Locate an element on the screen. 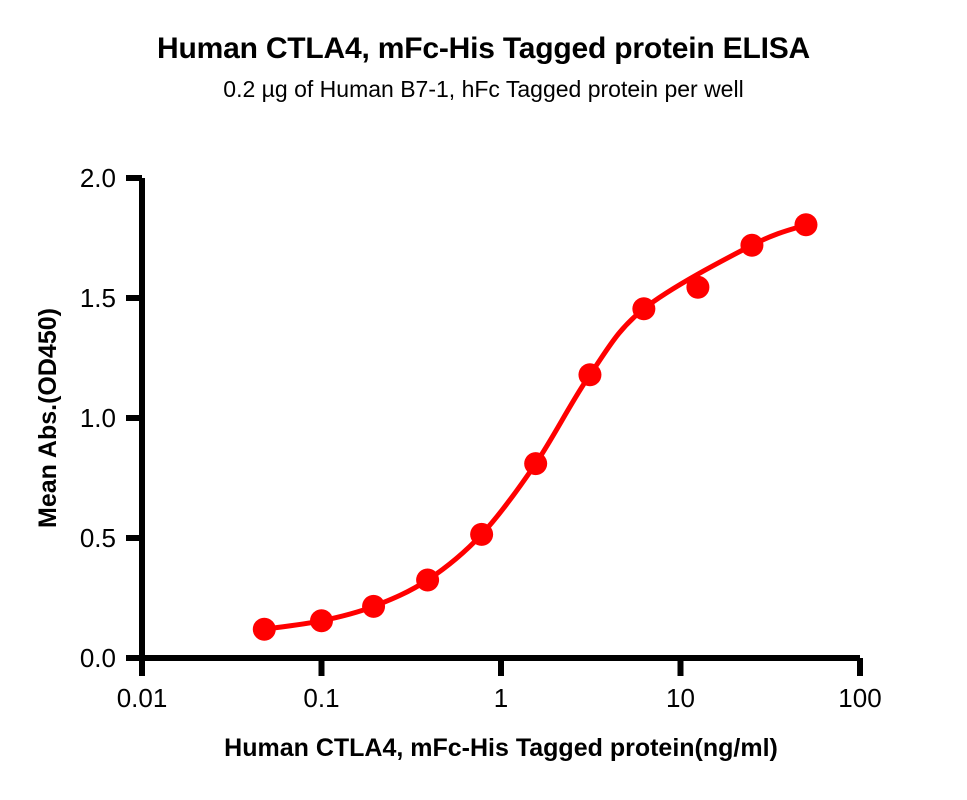  x-tick-label: 100 is located at coordinates (859, 698).